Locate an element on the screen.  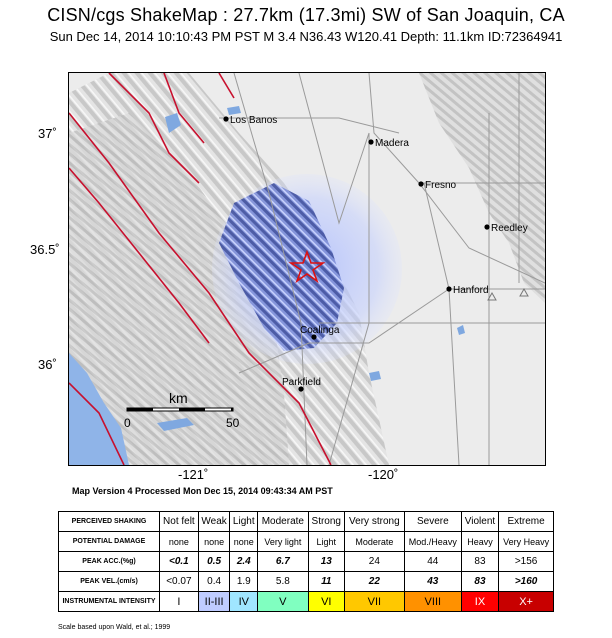
city-label: Fresno is located at coordinates (441, 185).